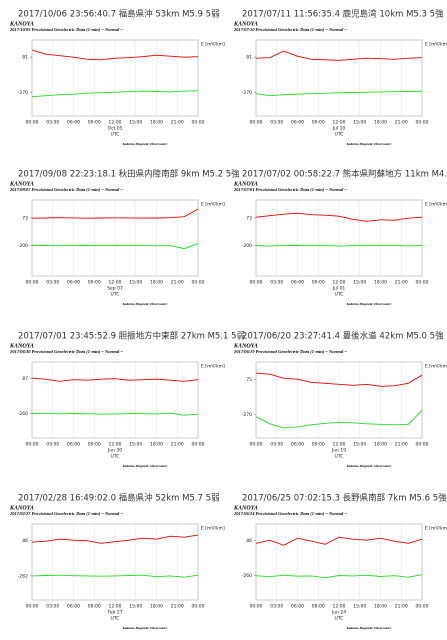 The image size is (447, 640). What do you see at coordinates (115, 129) in the screenshot?
I see `date-label: Oct 05` at bounding box center [115, 129].